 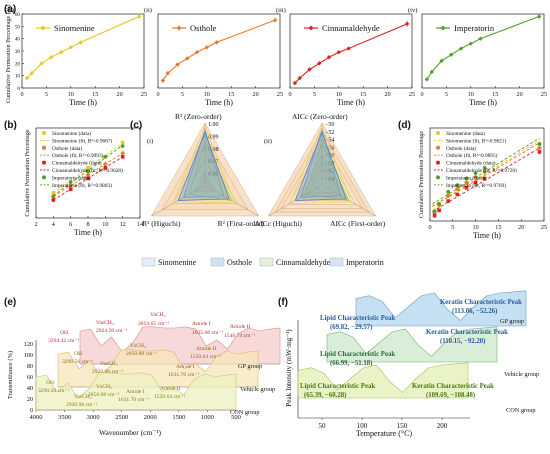 What do you see at coordinates (472, 155) in the screenshot?
I see `legend-label: Osthole (fit, R²=0.9895)` at bounding box center [472, 155].